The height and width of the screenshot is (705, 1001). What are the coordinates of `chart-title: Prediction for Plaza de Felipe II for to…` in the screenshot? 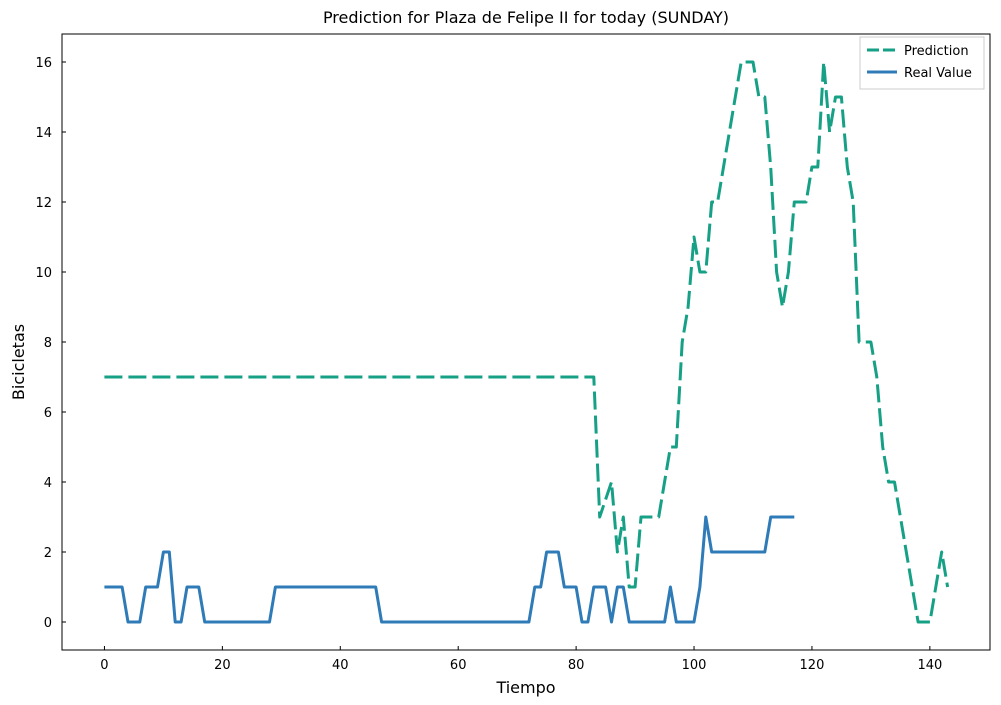 It's located at (526, 17).